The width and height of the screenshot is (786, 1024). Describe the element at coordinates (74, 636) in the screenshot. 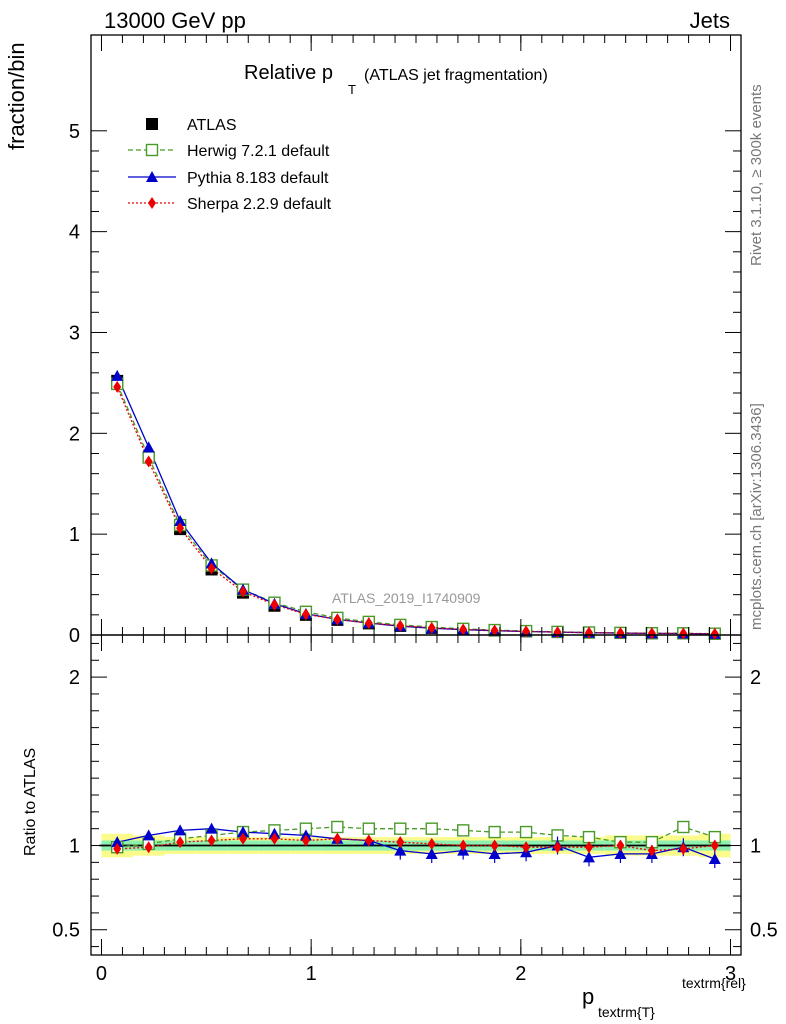

I see `main-ytick-label-0: 0` at that location.